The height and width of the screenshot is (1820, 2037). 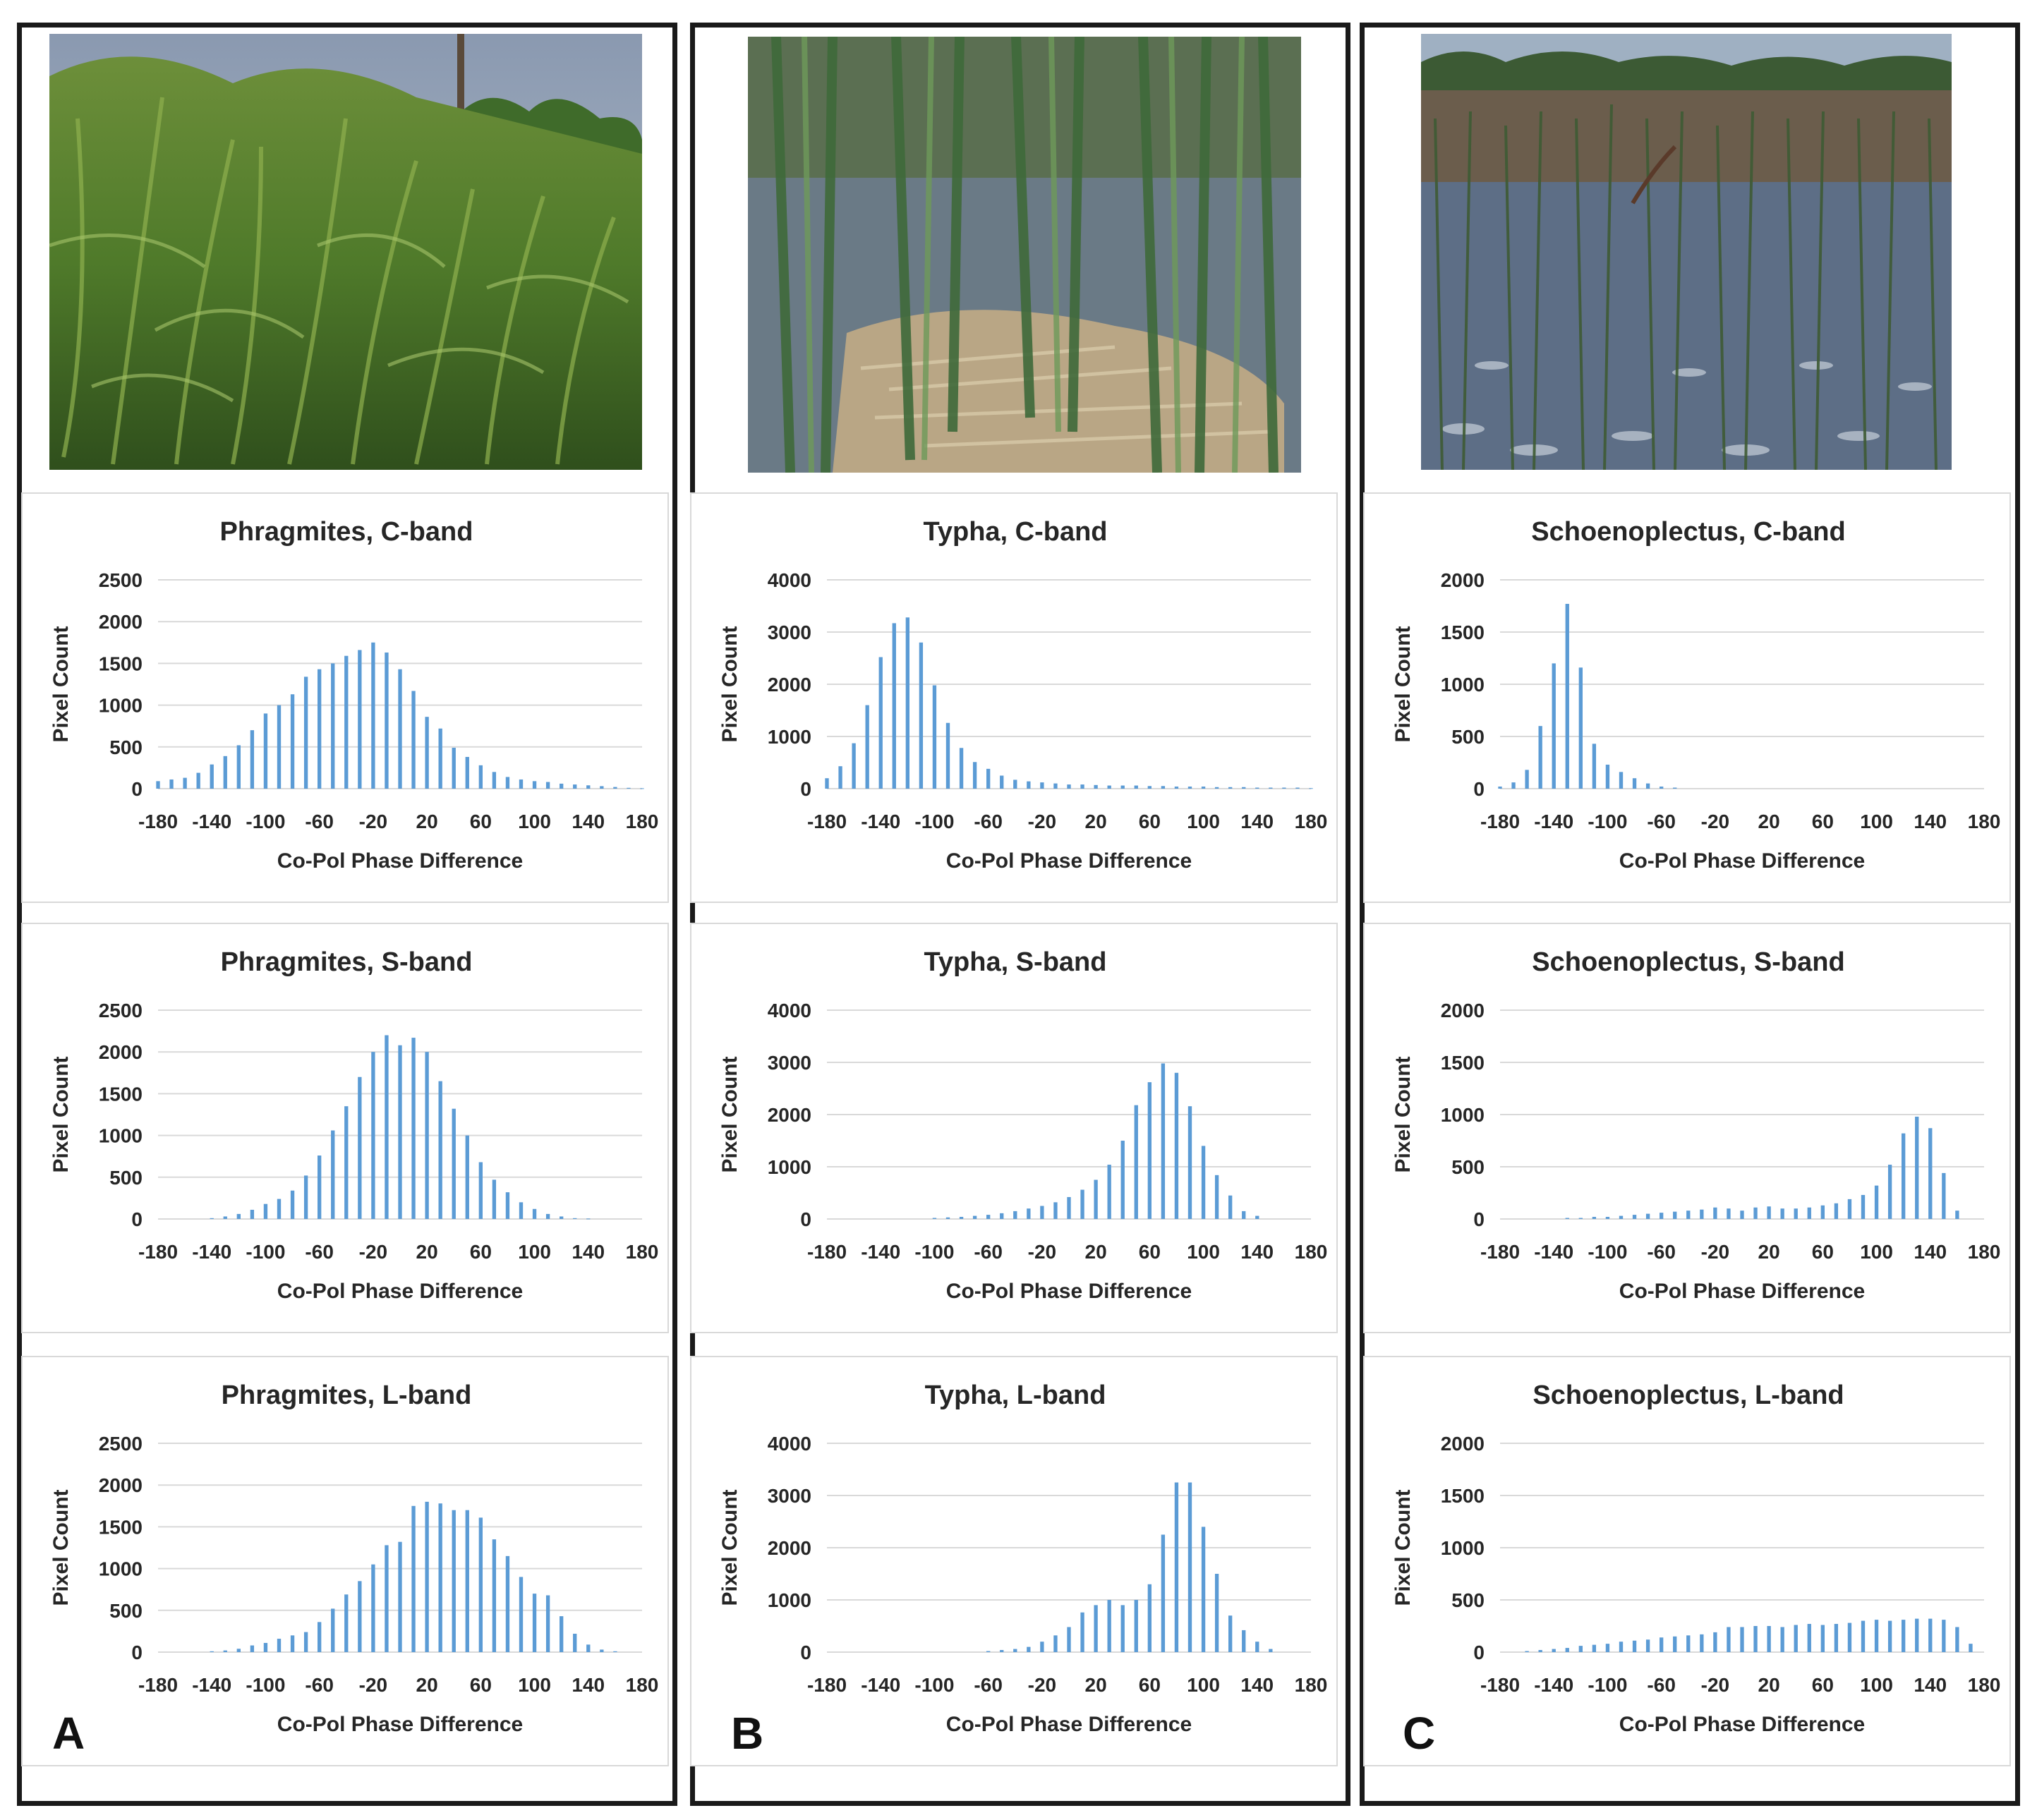 What do you see at coordinates (1715, 1685) in the screenshot?
I see `x-tick-label: -20` at bounding box center [1715, 1685].